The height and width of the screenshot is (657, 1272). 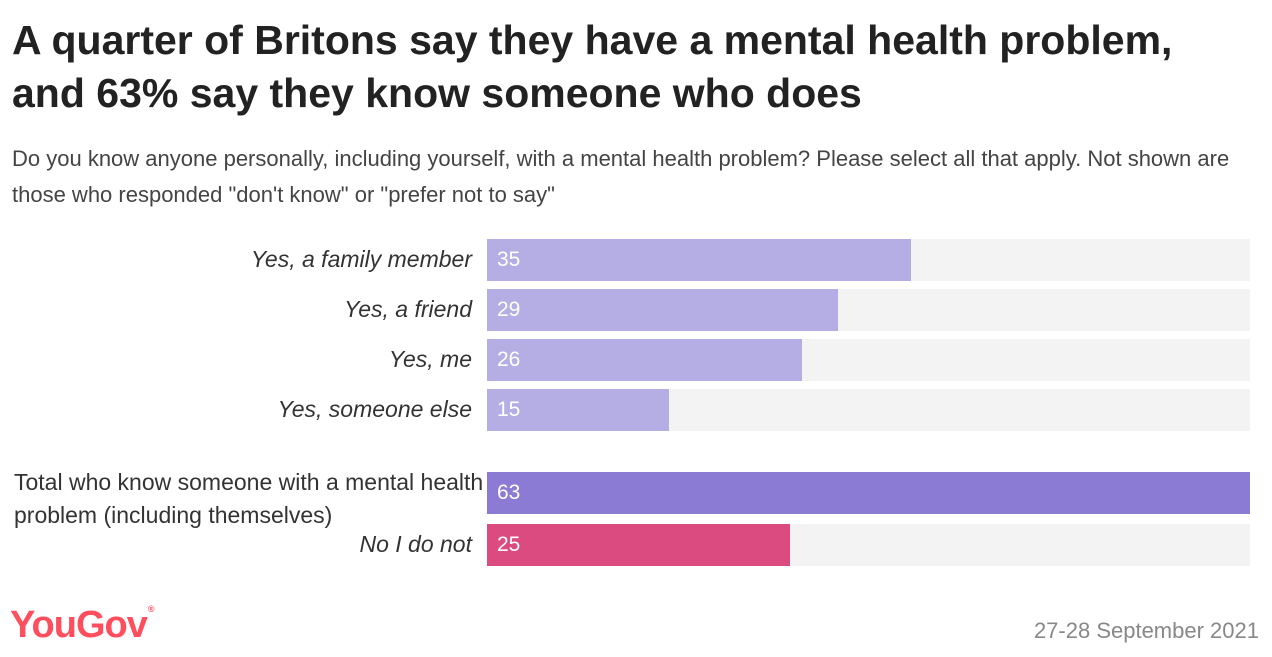 I want to click on bar-track: 63, so click(x=868, y=493).